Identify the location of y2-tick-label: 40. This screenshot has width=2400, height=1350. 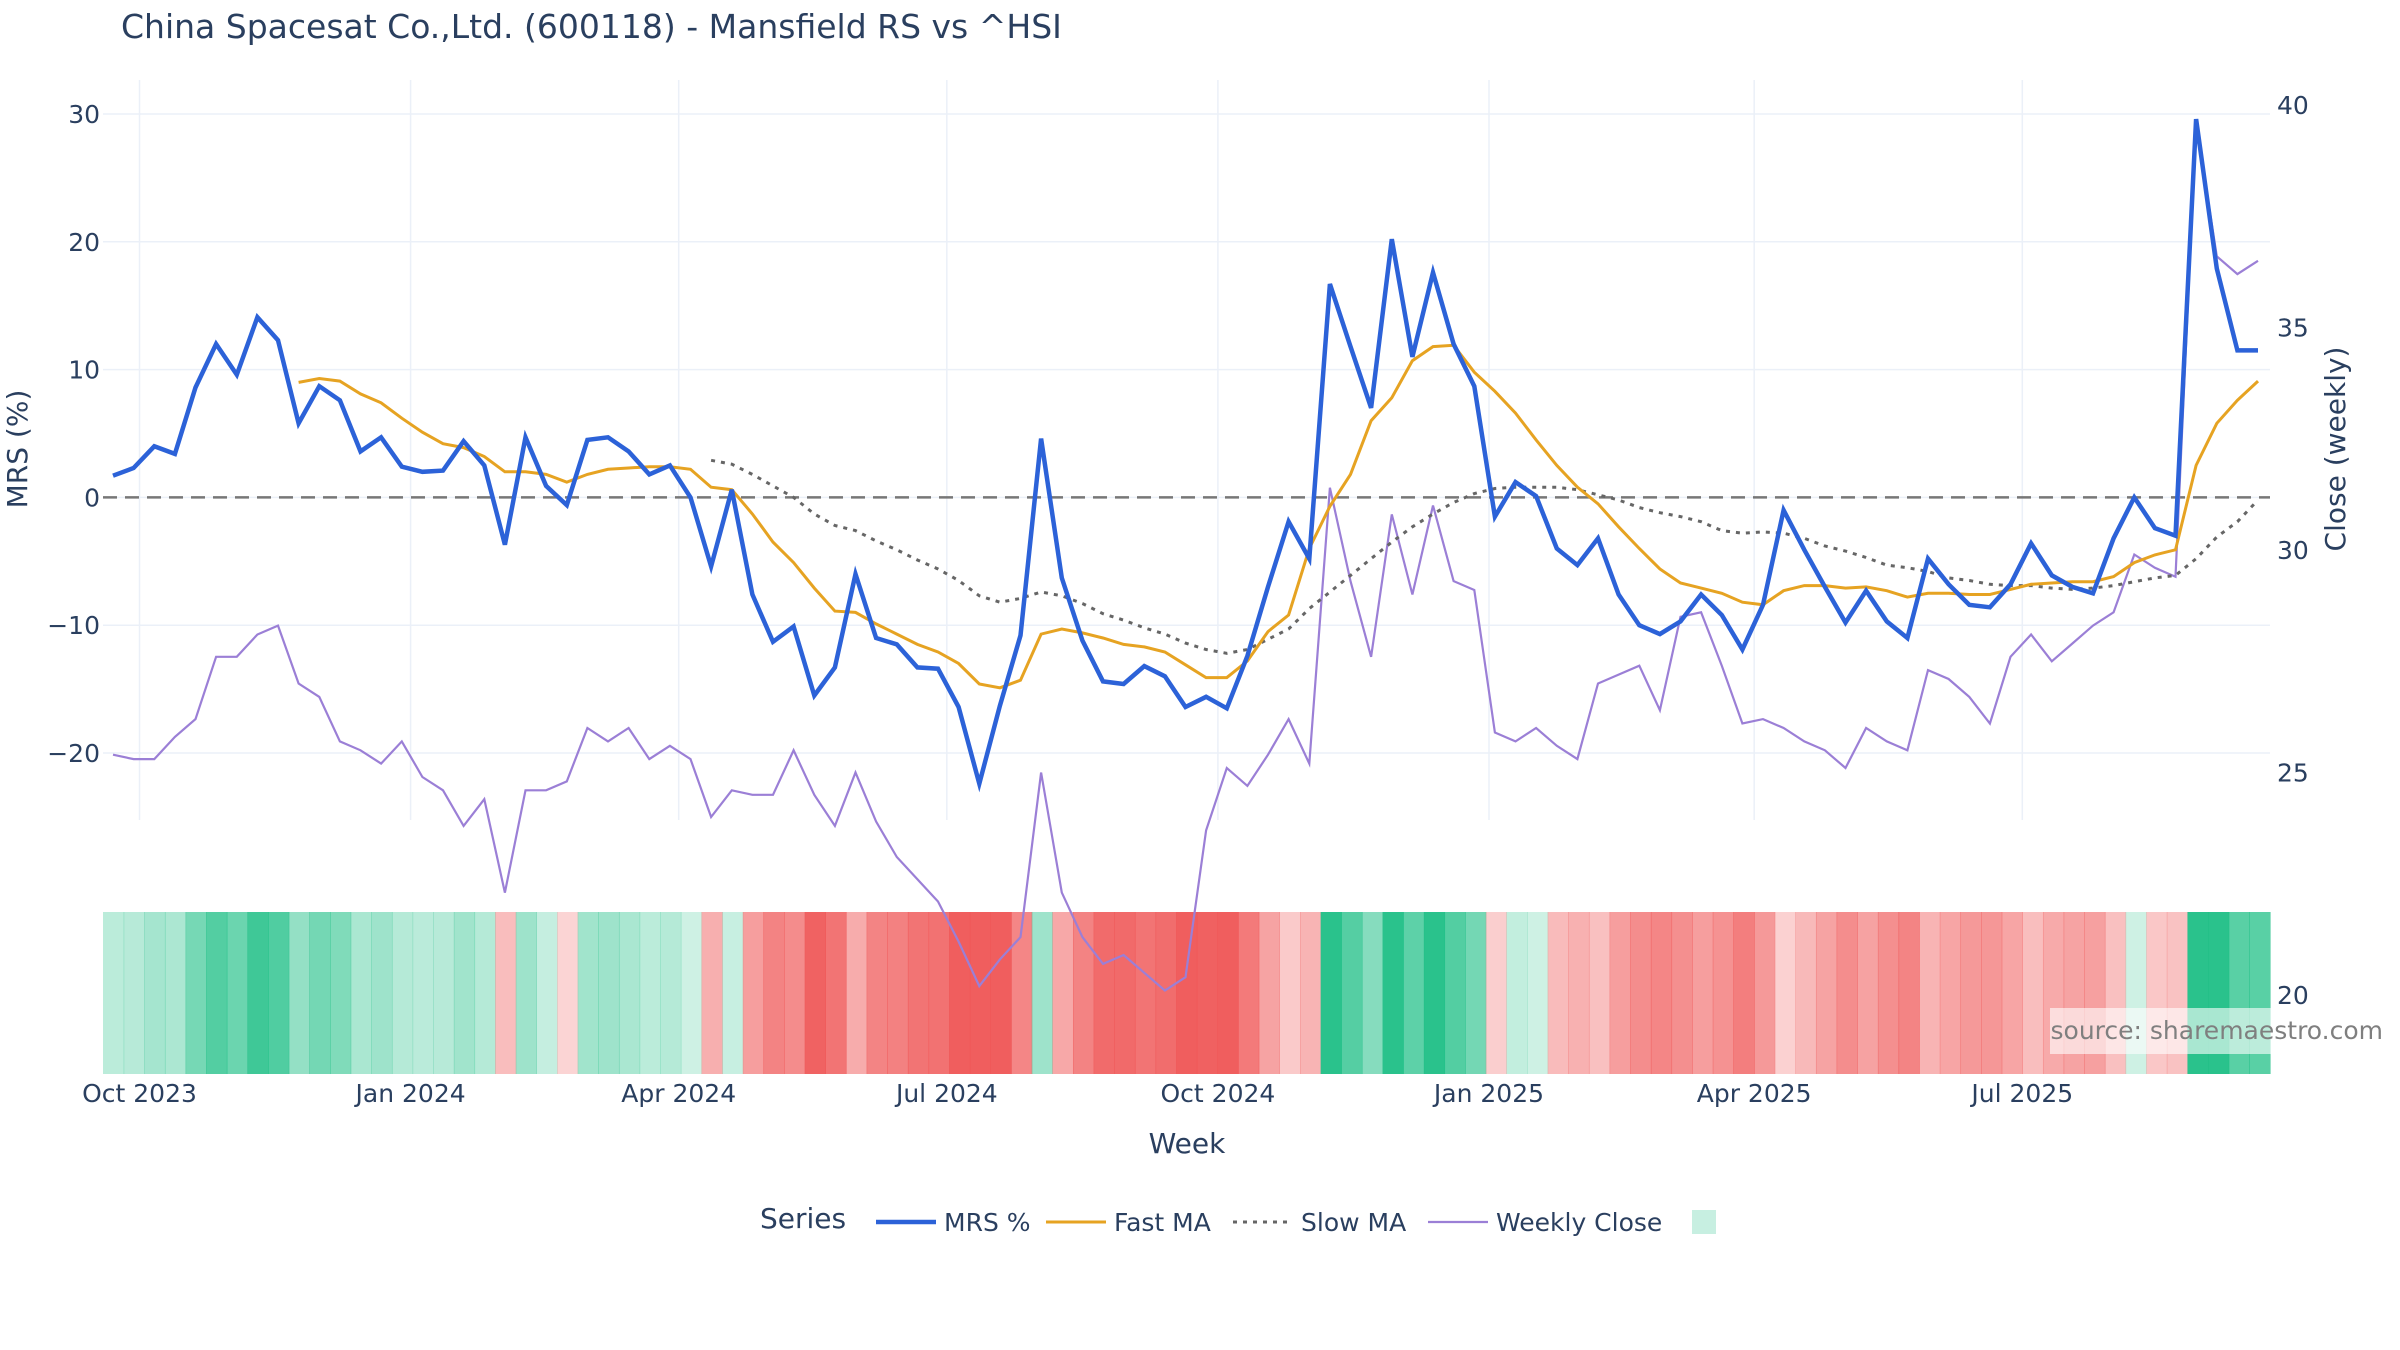
(2293, 105).